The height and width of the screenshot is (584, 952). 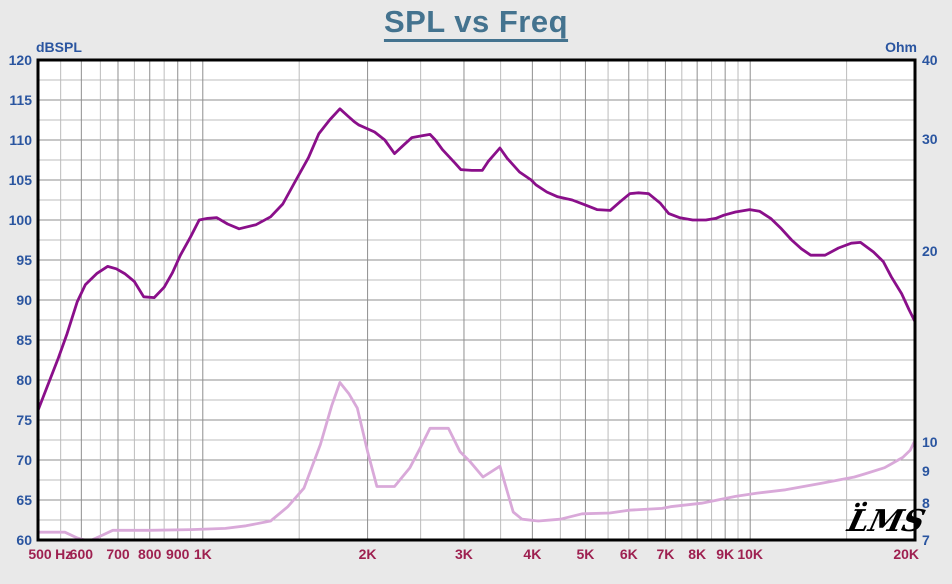 I want to click on x-tick-label: 10K, so click(x=750, y=554).